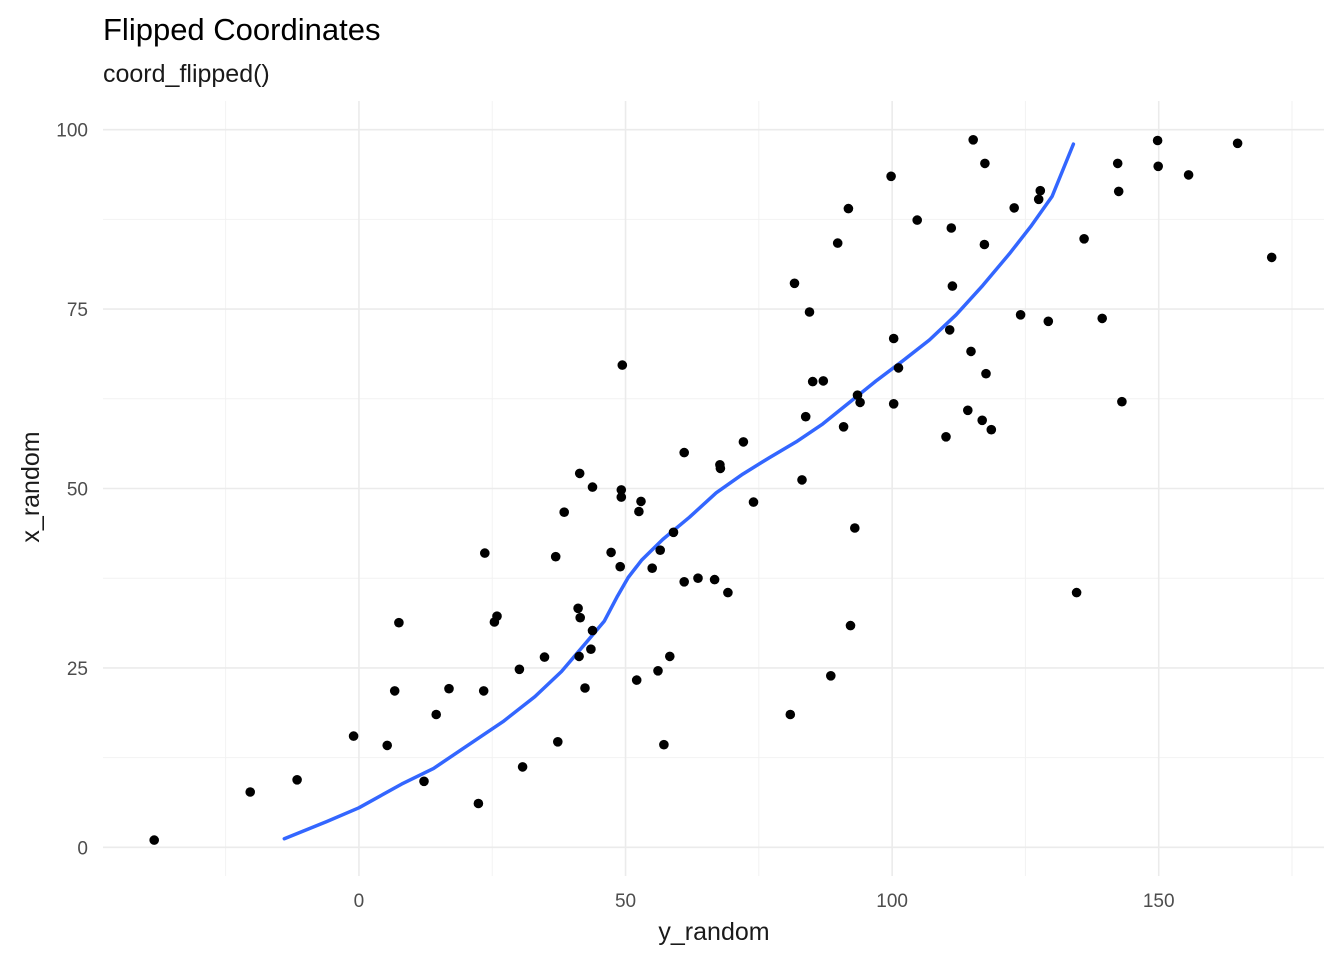  I want to click on x-tick-label: 0, so click(359, 901).